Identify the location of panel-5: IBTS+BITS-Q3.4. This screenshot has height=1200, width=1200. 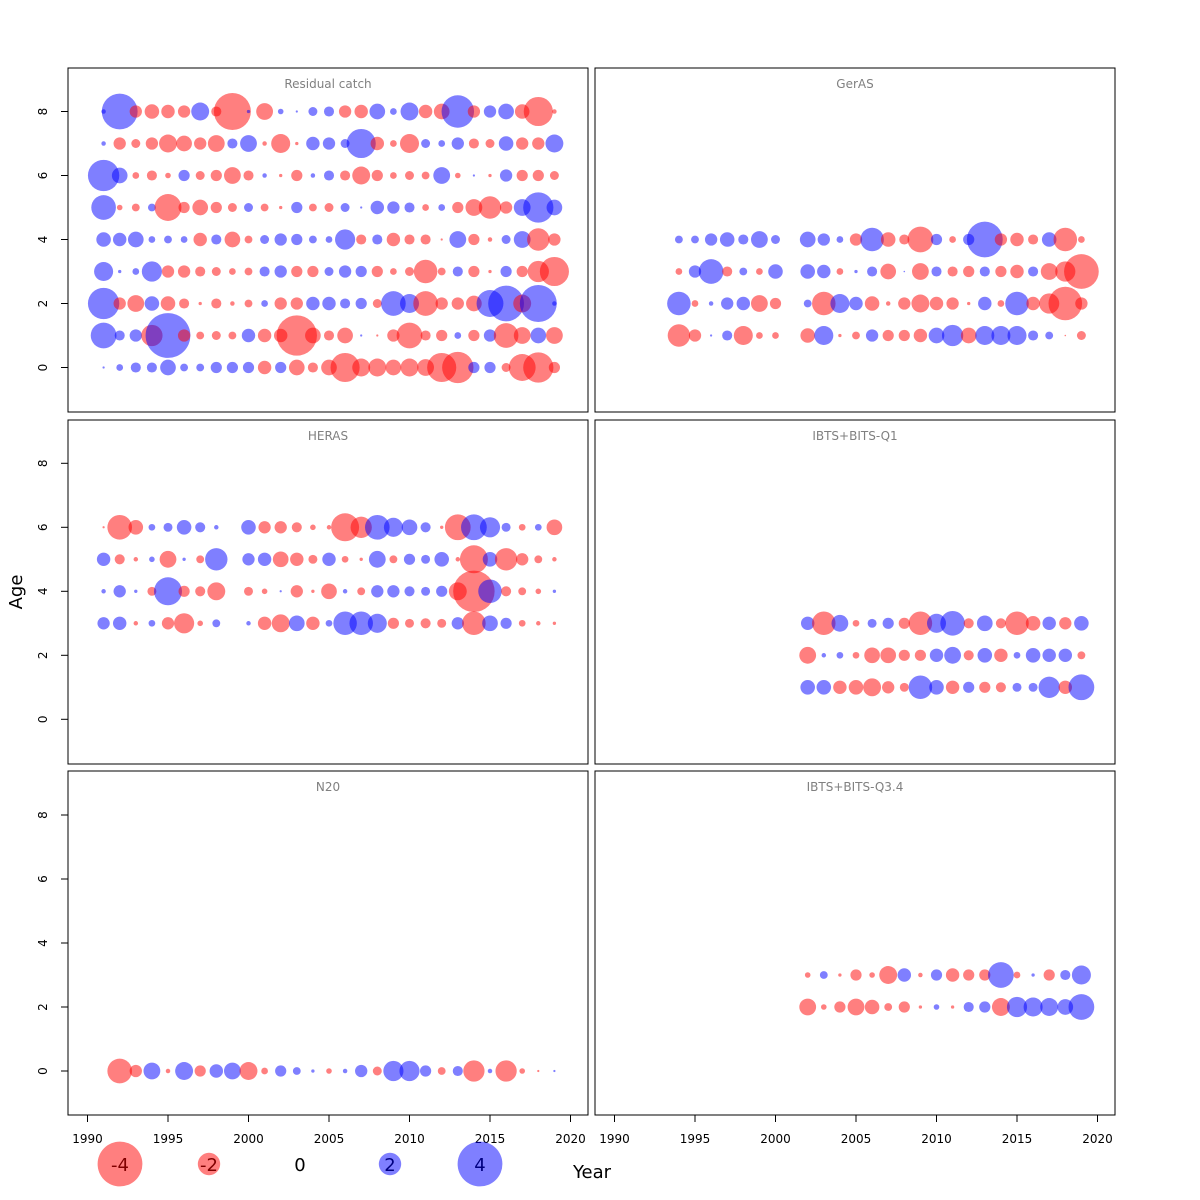
(855, 943).